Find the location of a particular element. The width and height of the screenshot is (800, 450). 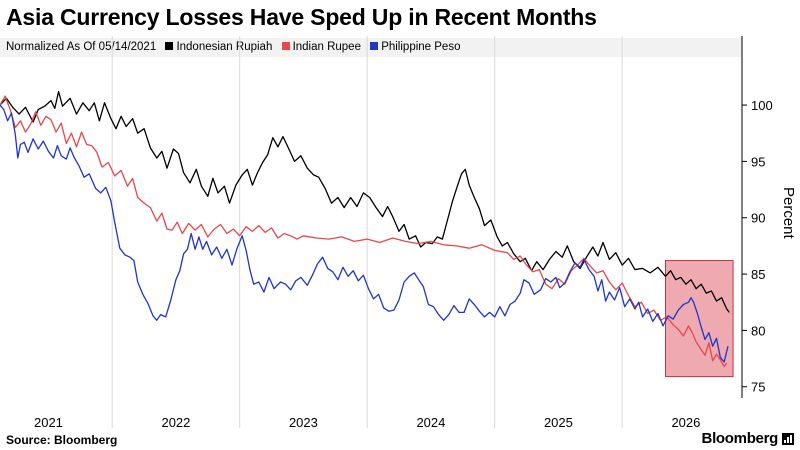

y-tick-label: 75 is located at coordinates (758, 387).